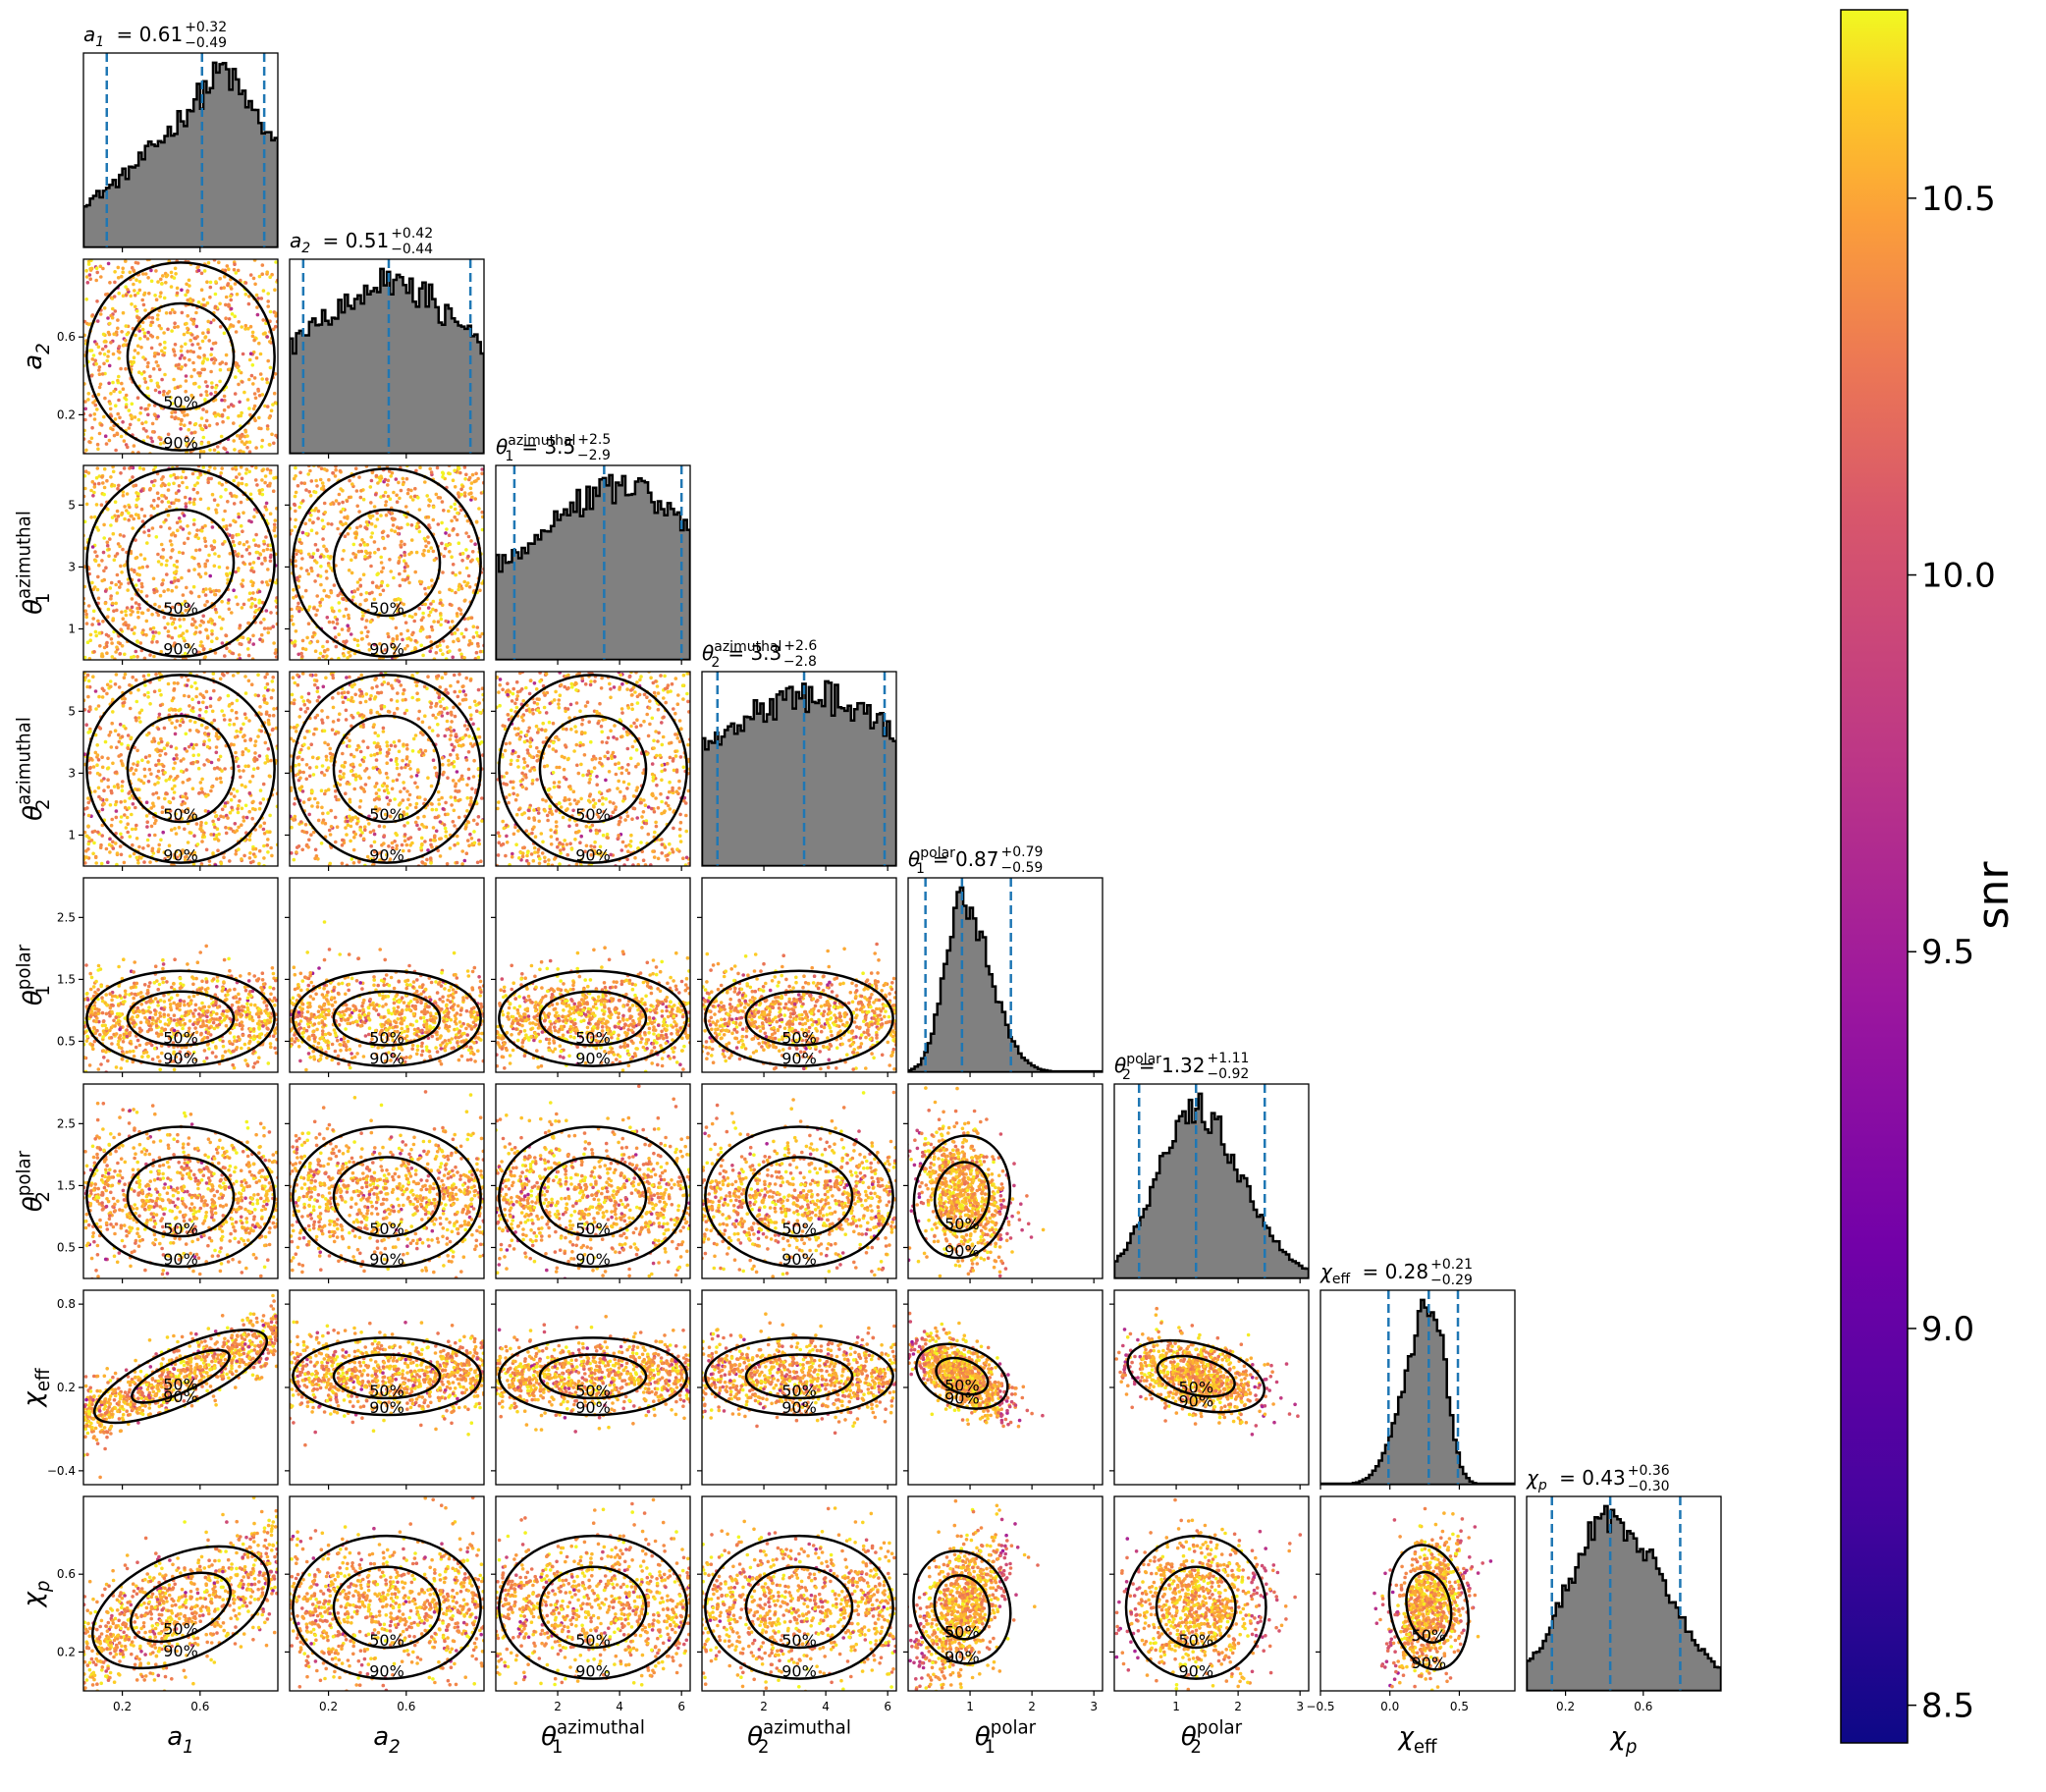  What do you see at coordinates (1598, 1478) in the screenshot?
I see `title-chip: χp = 0.43 +0.36 −0.30` at bounding box center [1598, 1478].